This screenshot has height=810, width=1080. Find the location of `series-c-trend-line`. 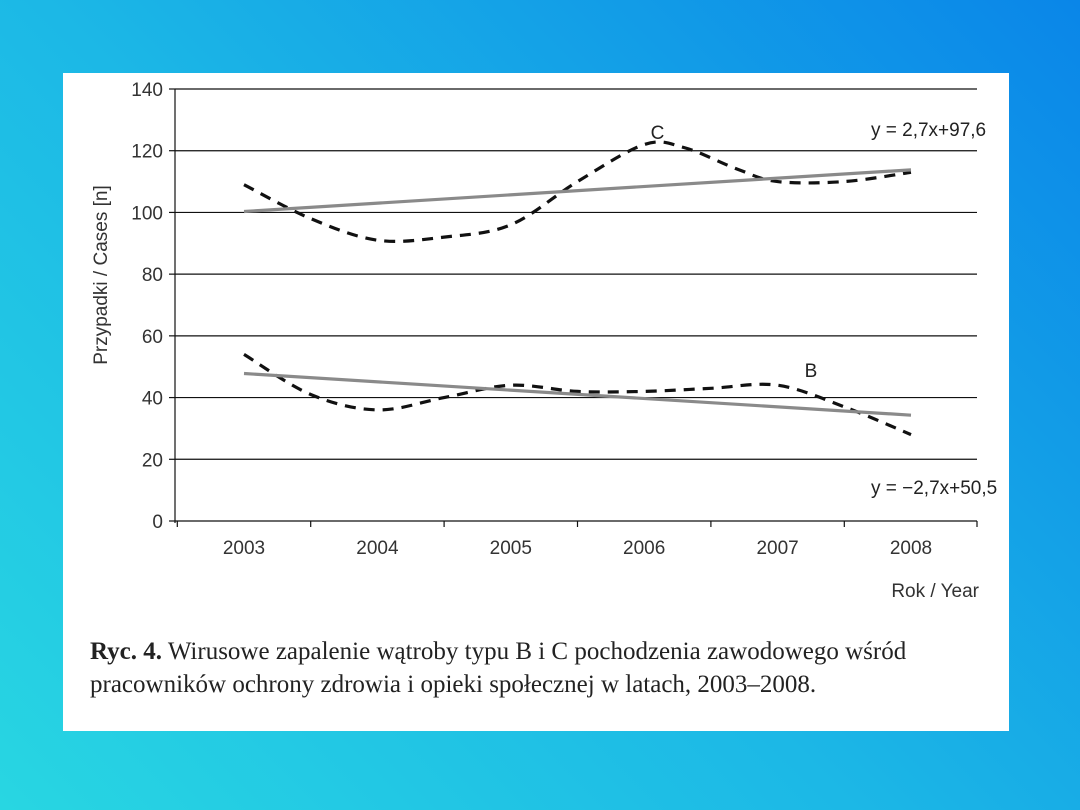

series-c-trend-line is located at coordinates (577, 191).